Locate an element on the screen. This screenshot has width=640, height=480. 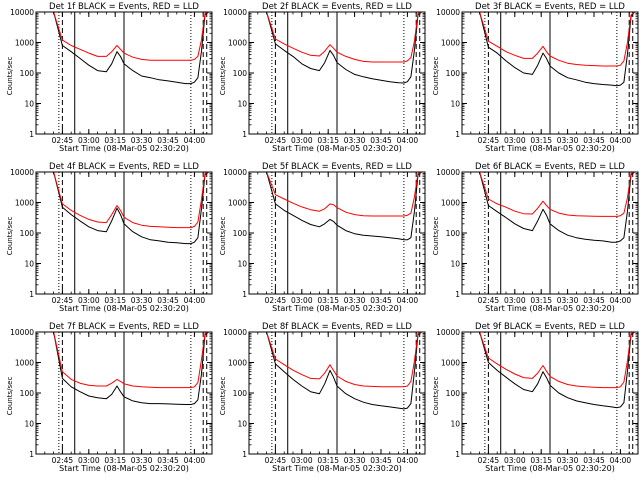
panel-title: Det 8f BLACK = Events, RED = LLD is located at coordinates (337, 327).